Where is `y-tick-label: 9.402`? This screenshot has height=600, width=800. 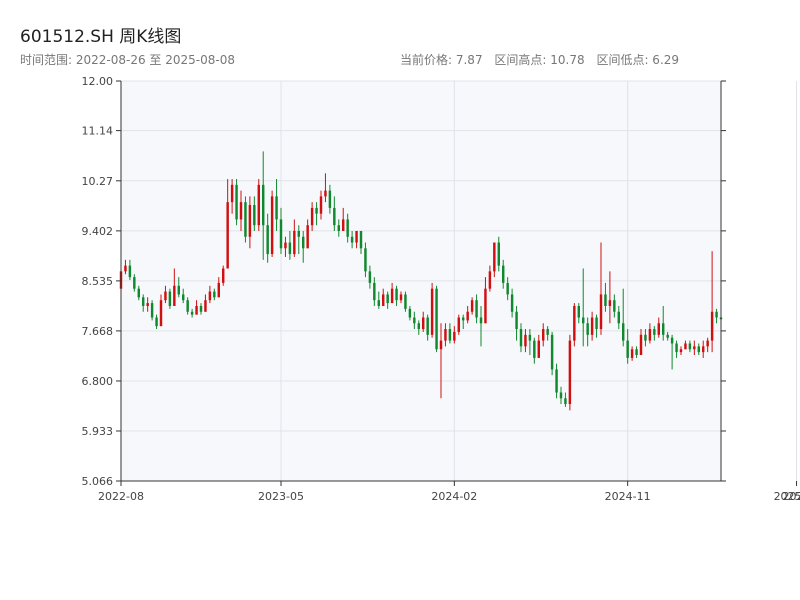
y-tick-label: 9.402 is located at coordinates (98, 231).